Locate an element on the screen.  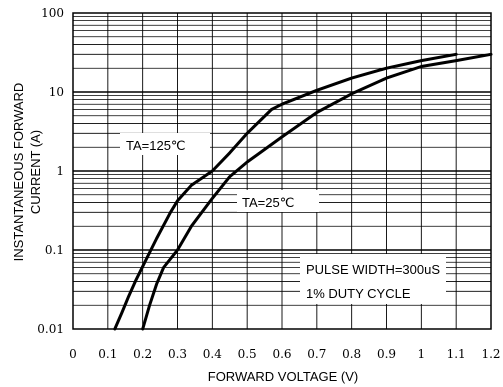
note-duty-cycle: 1% DUTY CYCLE is located at coordinates (358, 293).